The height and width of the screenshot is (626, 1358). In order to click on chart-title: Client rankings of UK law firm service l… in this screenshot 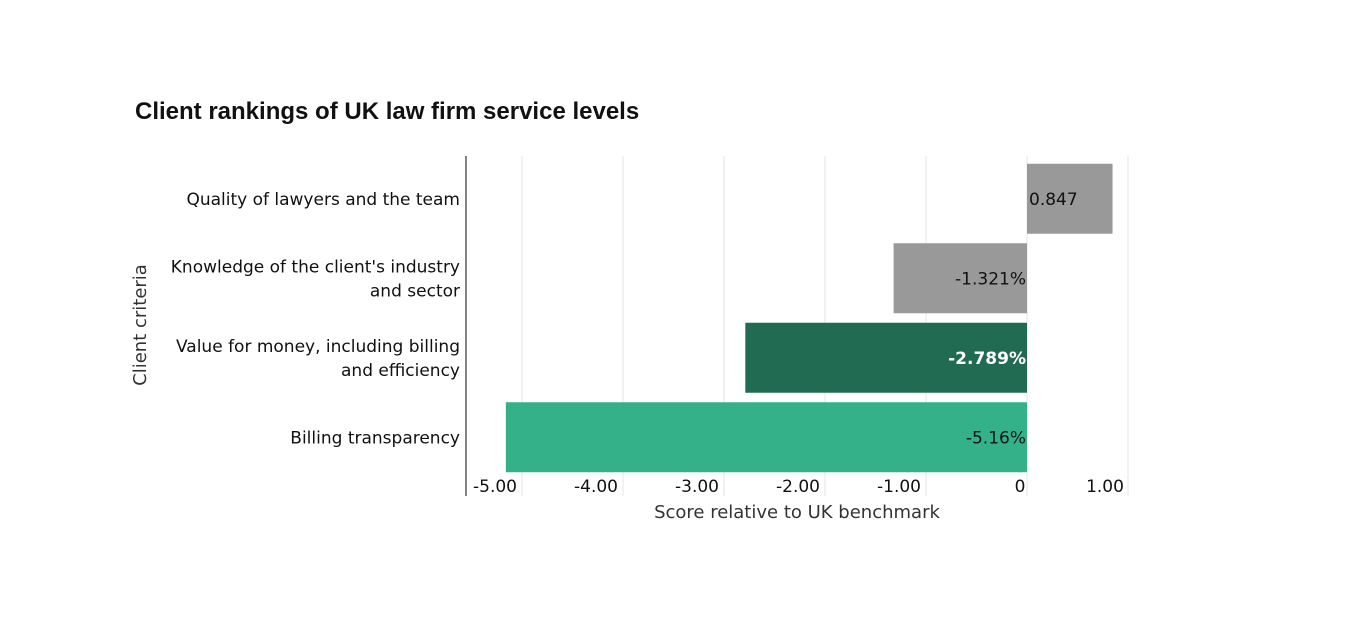, I will do `click(387, 111)`.